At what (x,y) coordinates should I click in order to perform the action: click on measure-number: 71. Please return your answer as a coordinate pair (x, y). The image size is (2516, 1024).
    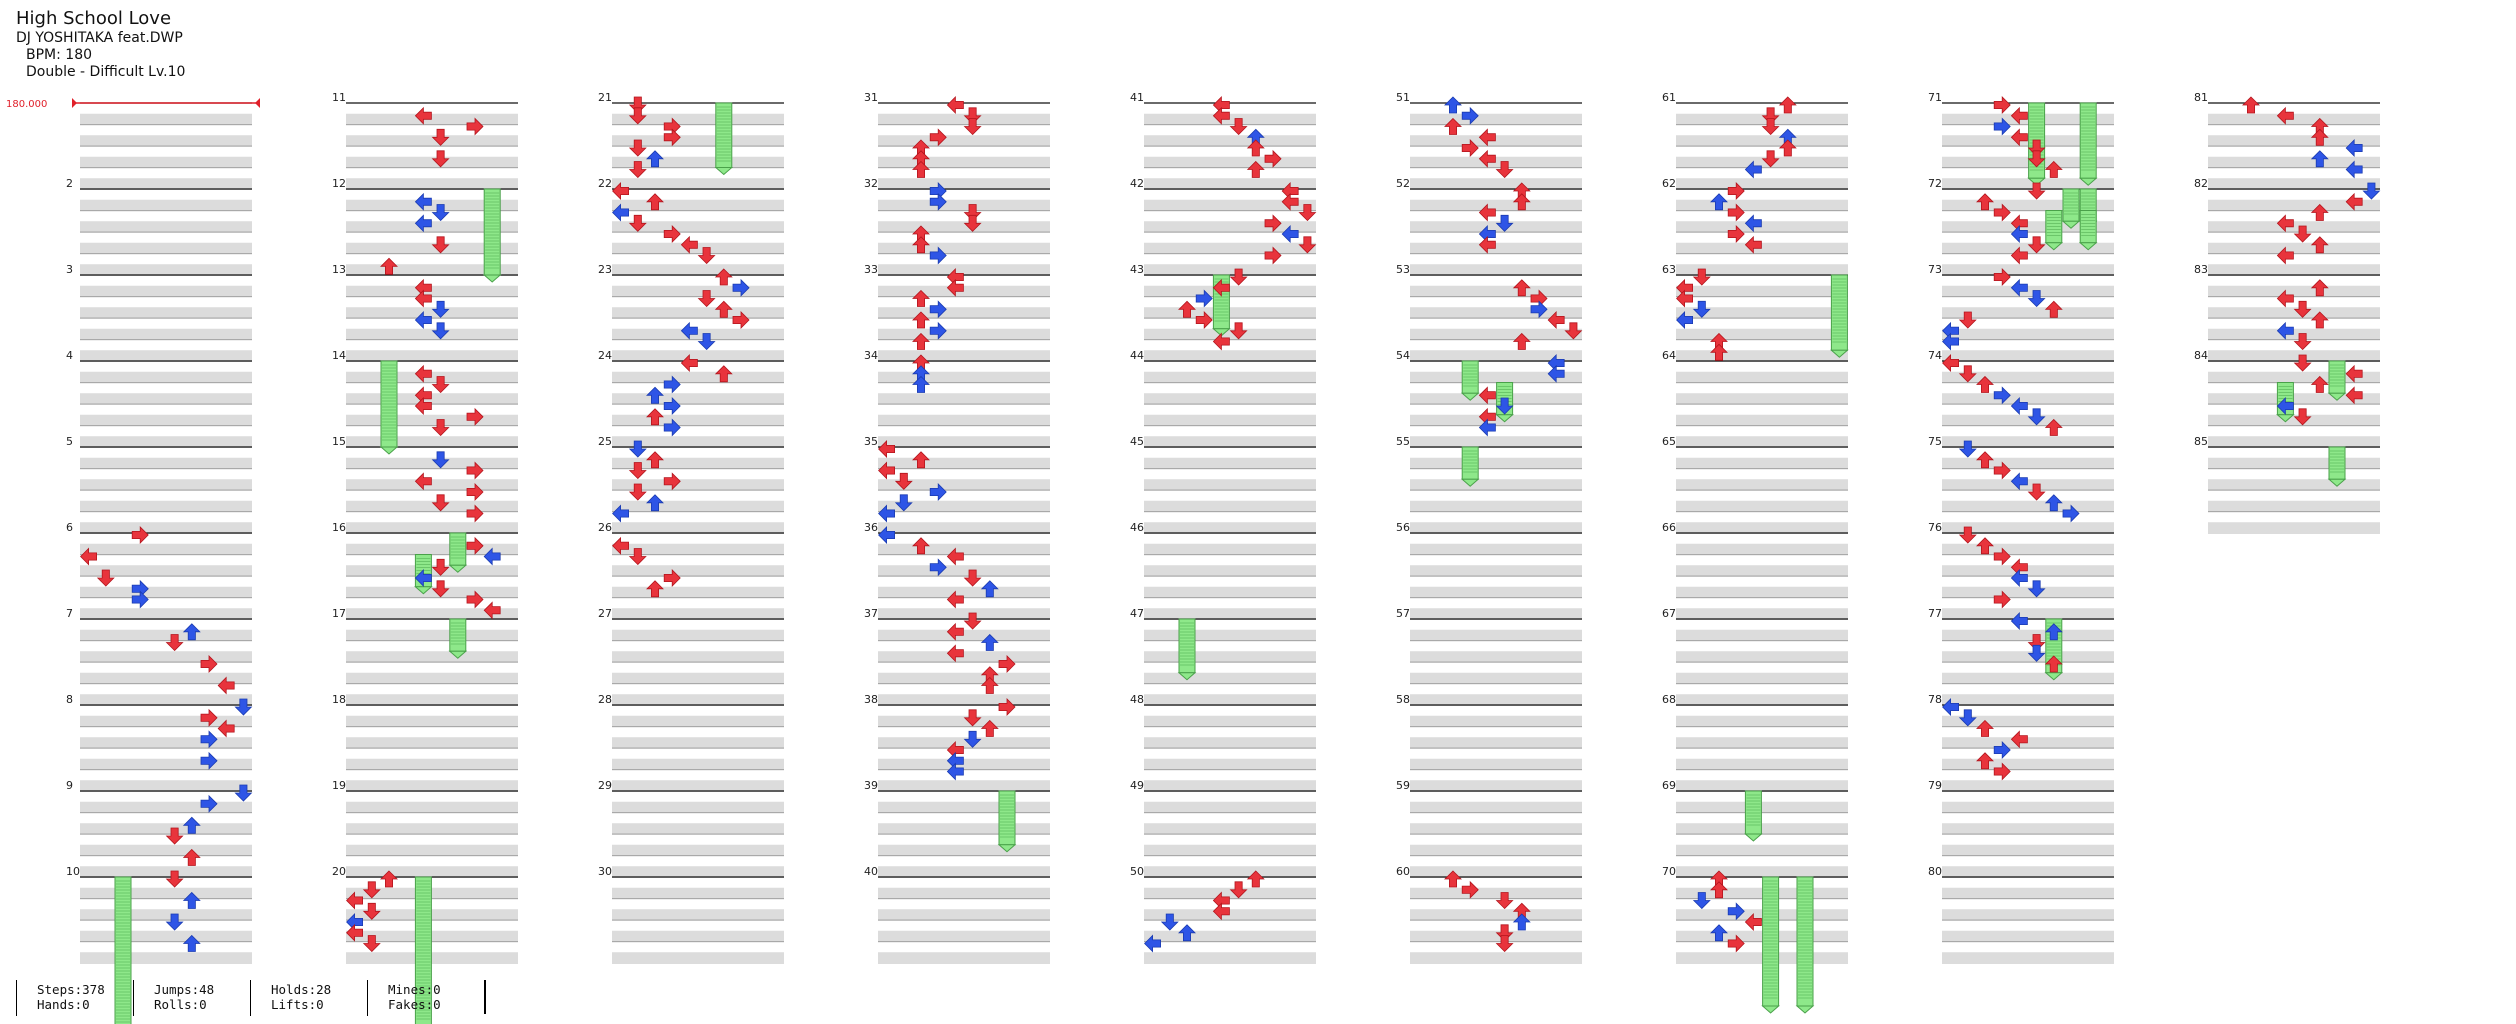
    Looking at the image, I should click on (1935, 97).